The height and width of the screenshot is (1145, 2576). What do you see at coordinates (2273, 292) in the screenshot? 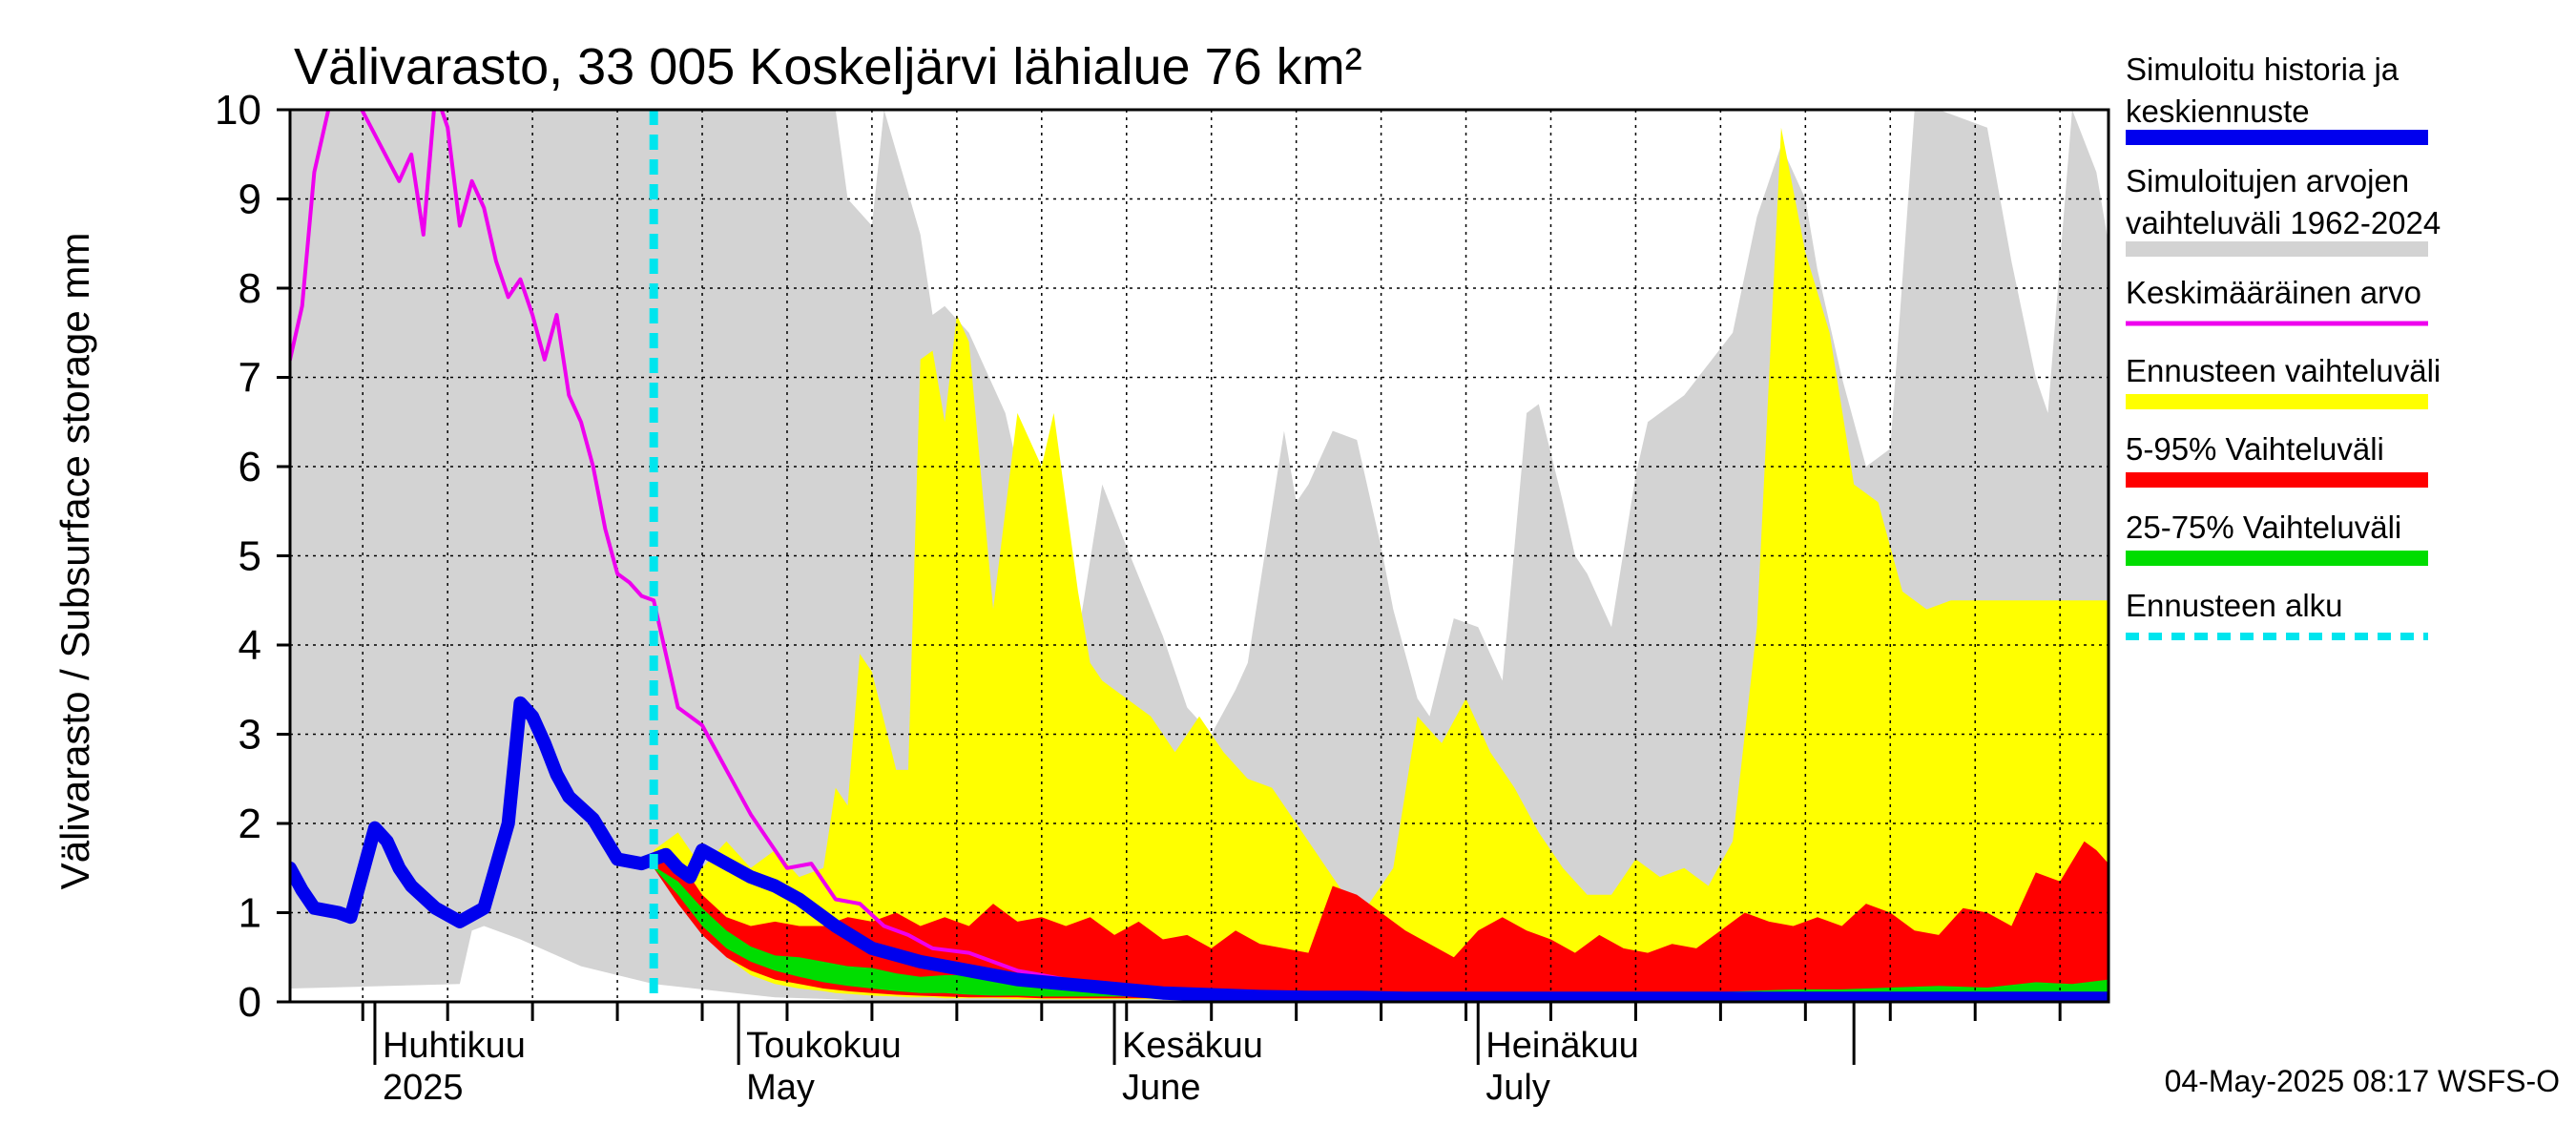
I see `legend-label: Keskimääräinen arvo` at bounding box center [2273, 292].